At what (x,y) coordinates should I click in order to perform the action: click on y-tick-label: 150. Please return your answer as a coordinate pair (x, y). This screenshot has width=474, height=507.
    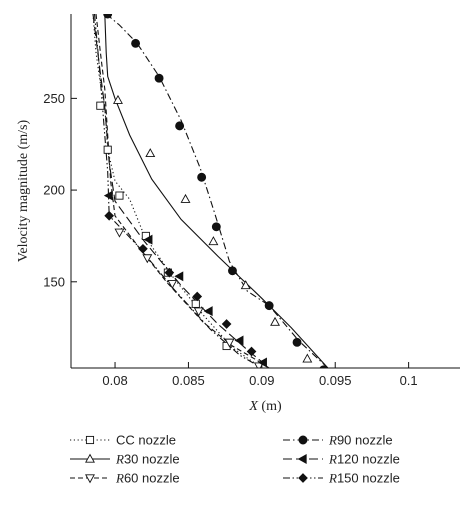
    Looking at the image, I should click on (54, 281).